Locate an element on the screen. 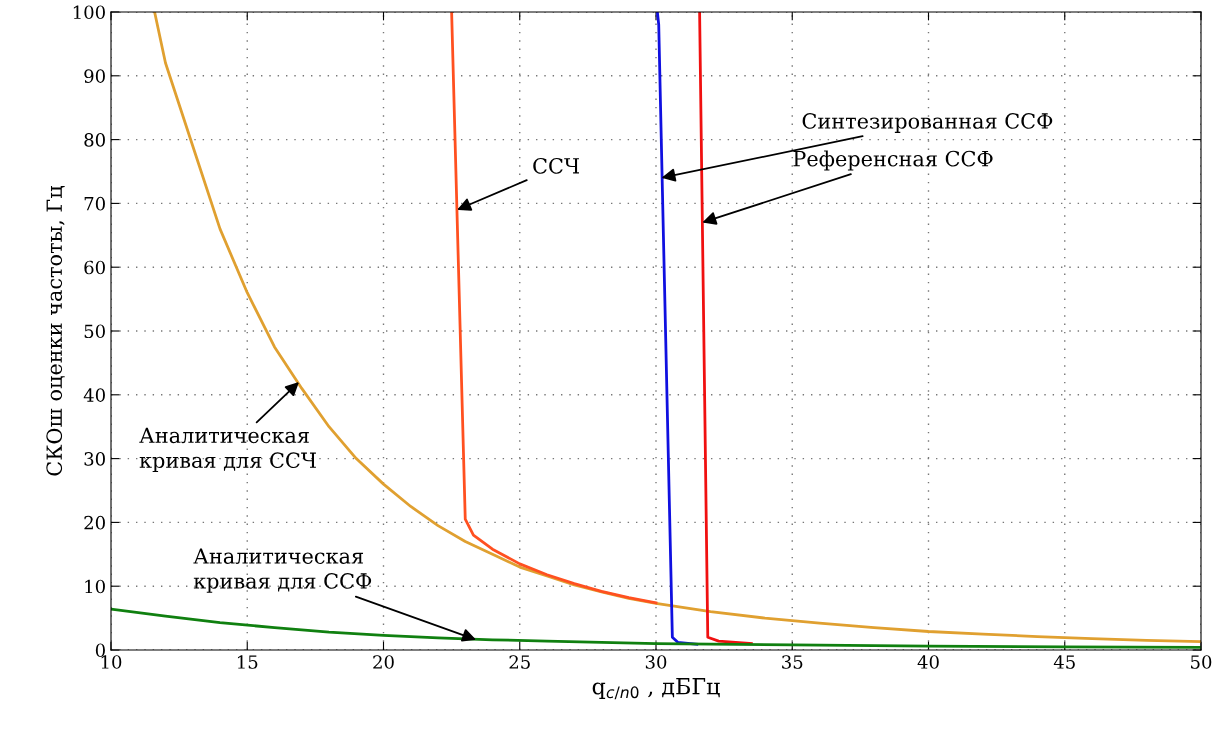  y-tick-label: 70 is located at coordinates (94, 203).